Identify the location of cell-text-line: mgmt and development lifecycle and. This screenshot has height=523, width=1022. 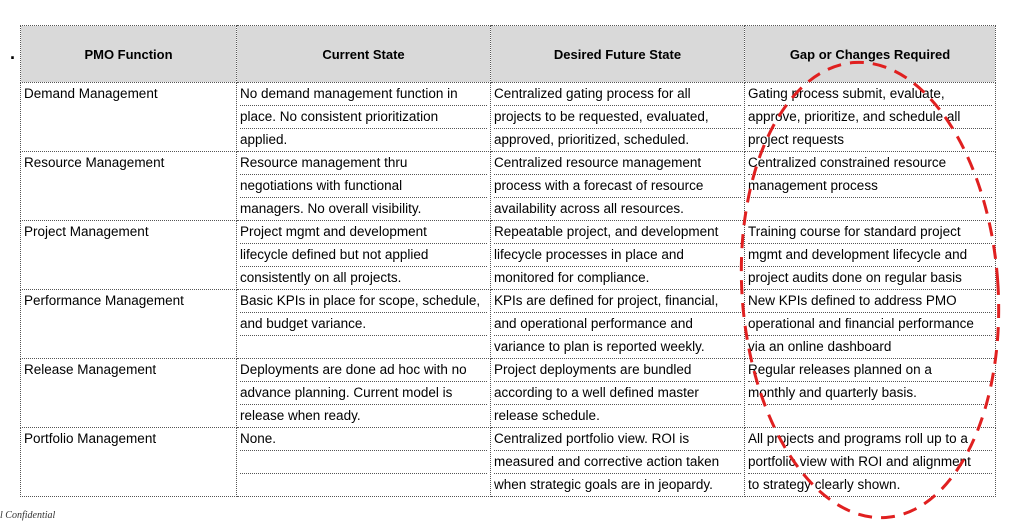
(870, 255).